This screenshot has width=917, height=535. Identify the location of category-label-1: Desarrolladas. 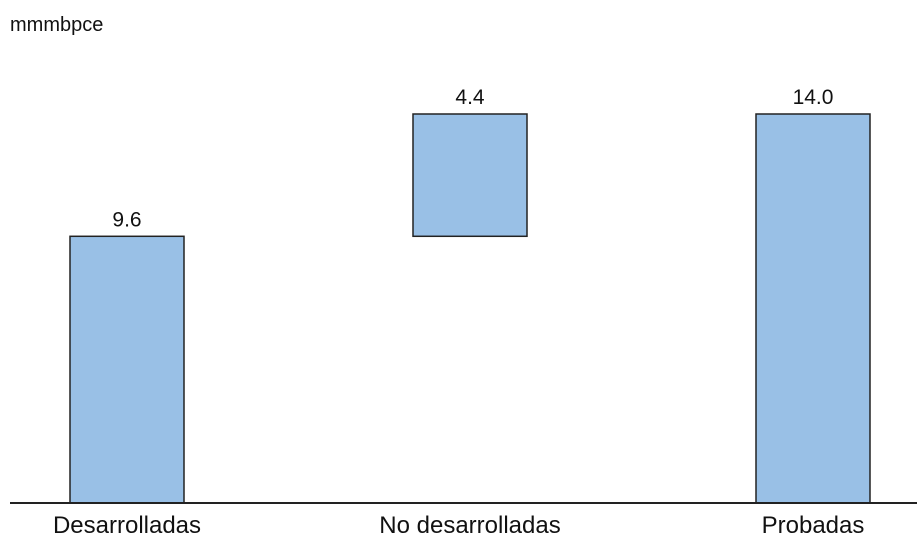
(127, 523).